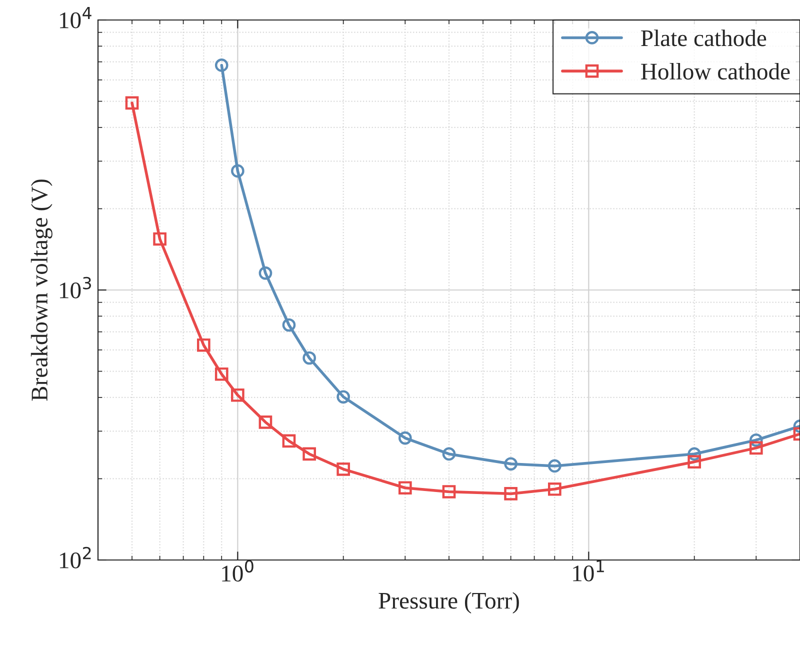  I want to click on legend-label: Plate cathode, so click(703, 38).